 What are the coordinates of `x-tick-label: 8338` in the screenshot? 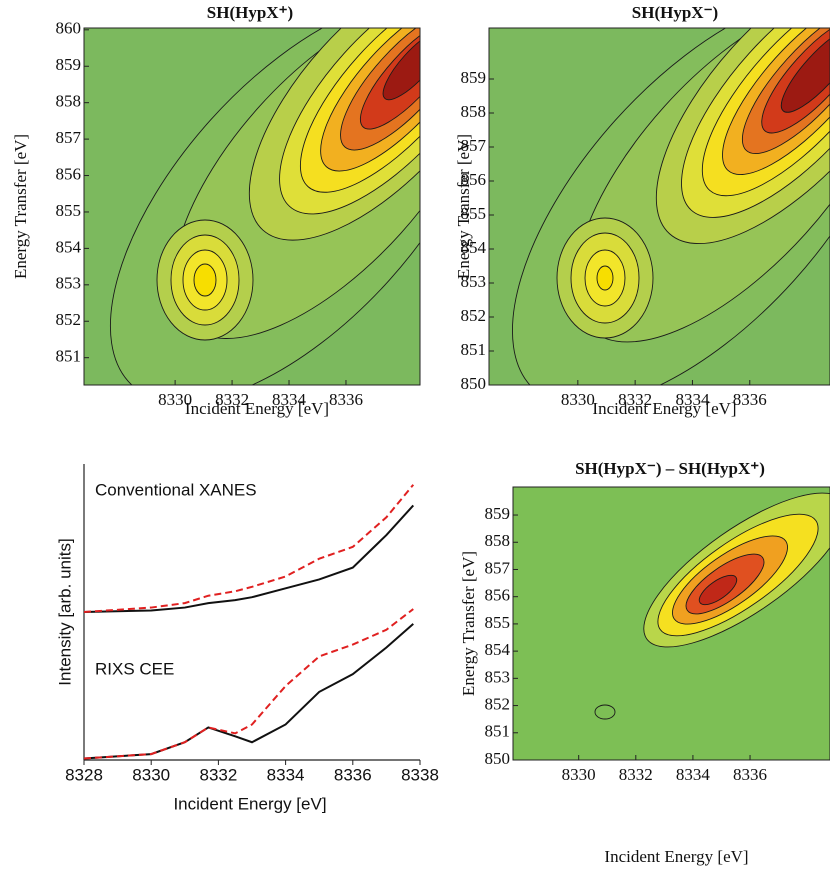 It's located at (420, 774).